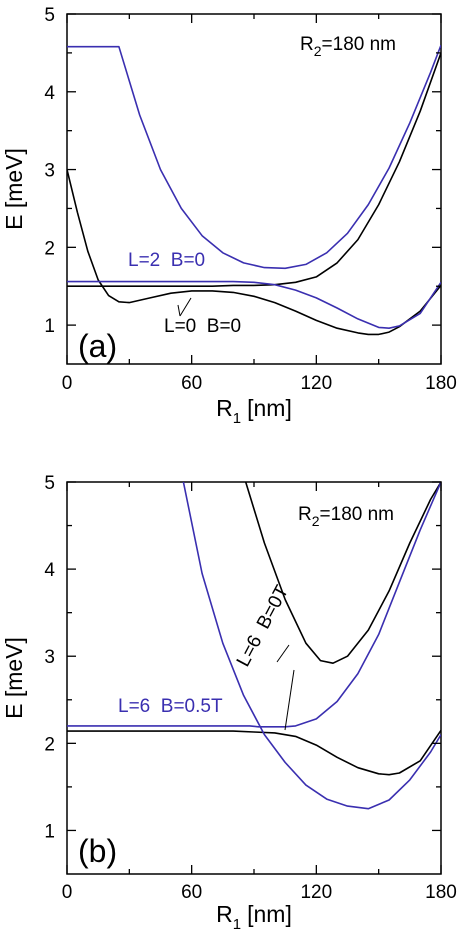 The width and height of the screenshot is (462, 933). What do you see at coordinates (49, 570) in the screenshot?
I see `panel-b-y-tick-label: 4` at bounding box center [49, 570].